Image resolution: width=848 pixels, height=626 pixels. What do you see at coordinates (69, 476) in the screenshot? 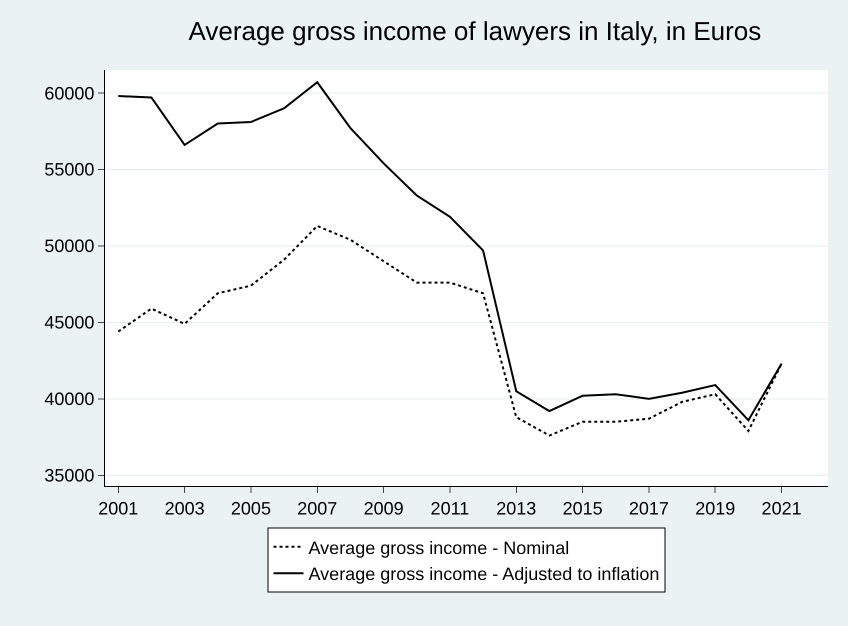
I see `y-tick-label: 35000` at bounding box center [69, 476].